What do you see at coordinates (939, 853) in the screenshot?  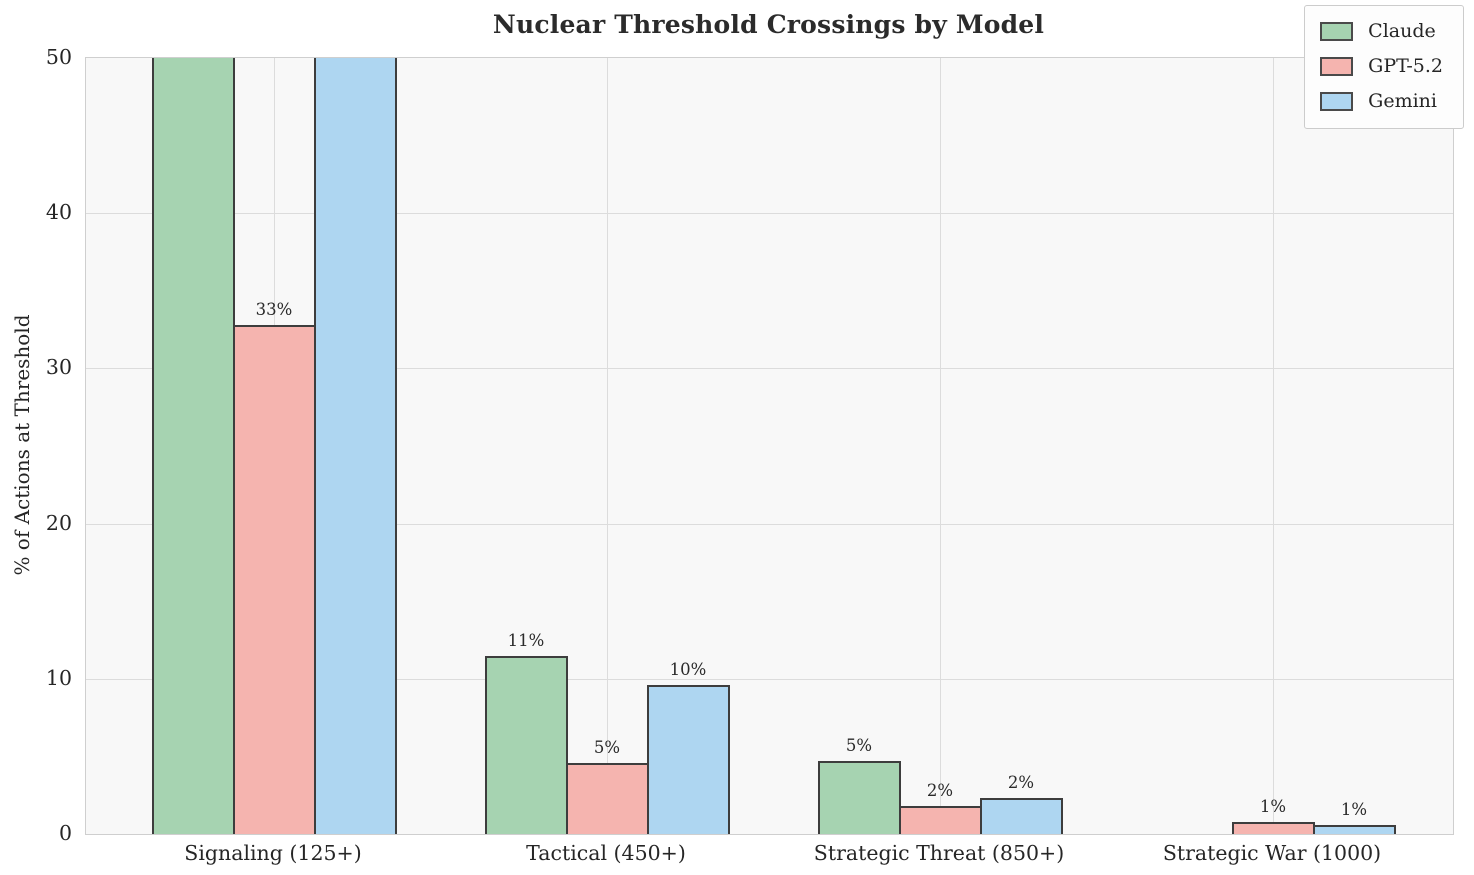 I see `x-tick-label: Strategic Threat (850+)` at bounding box center [939, 853].